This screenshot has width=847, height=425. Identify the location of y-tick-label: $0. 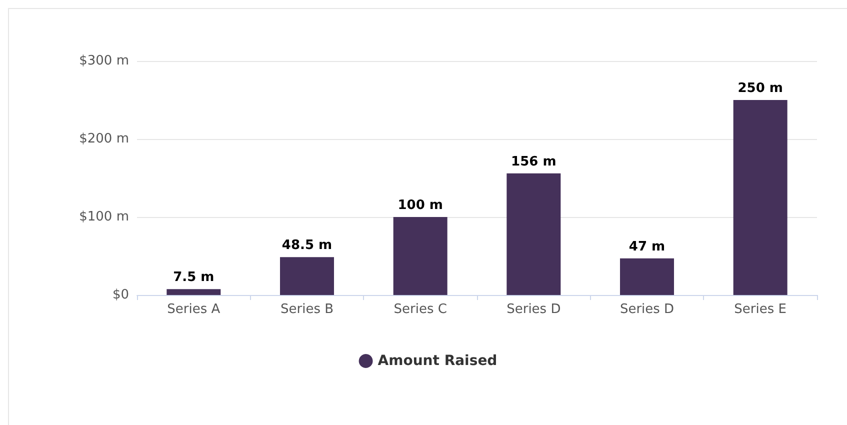
(120, 295).